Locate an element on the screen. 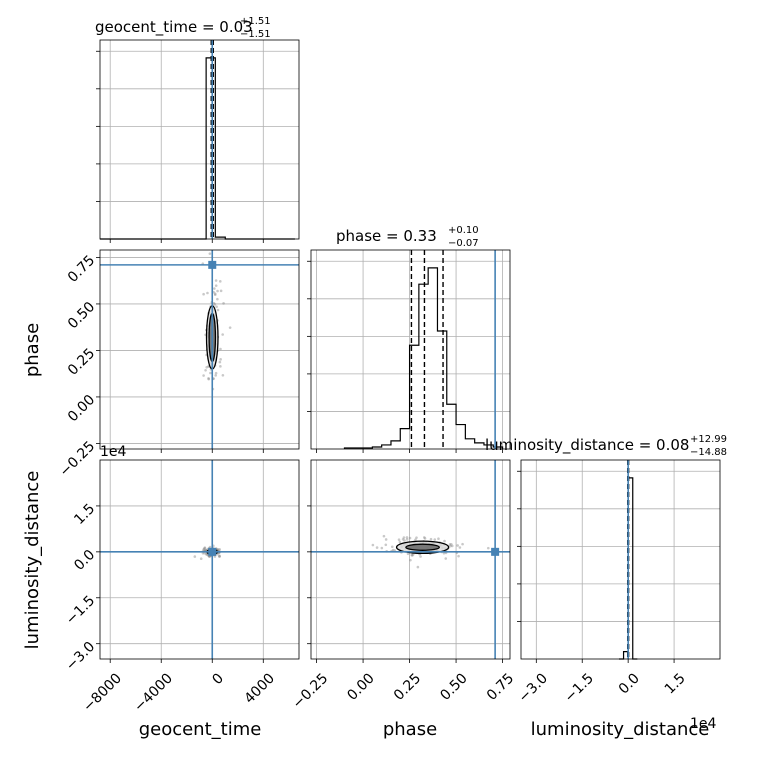 The width and height of the screenshot is (760, 760). x-tick-label: 0.75 is located at coordinates (500, 686).